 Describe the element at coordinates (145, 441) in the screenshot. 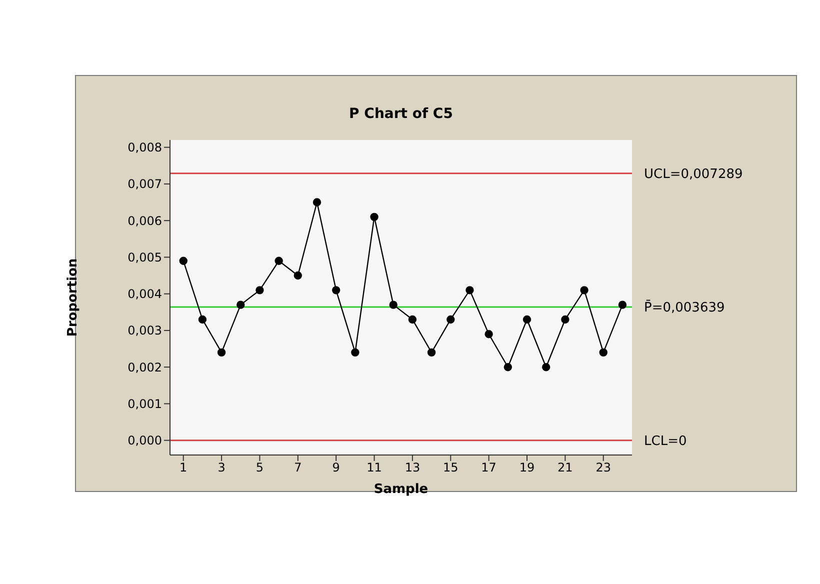

I see `y-tick-label: 0,000` at that location.